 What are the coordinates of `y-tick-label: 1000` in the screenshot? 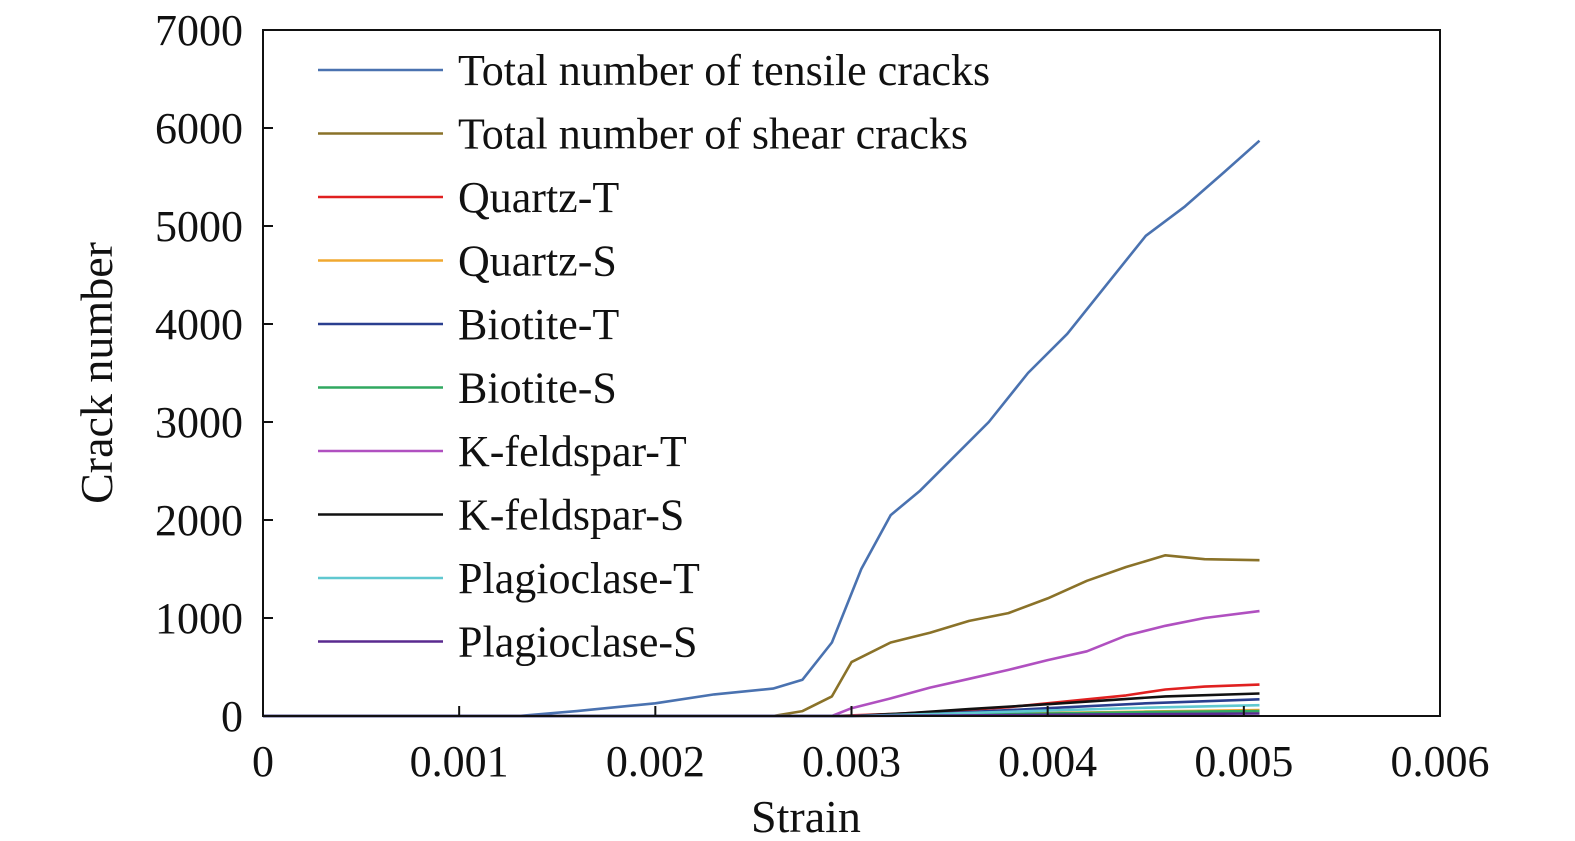 It's located at (199, 618).